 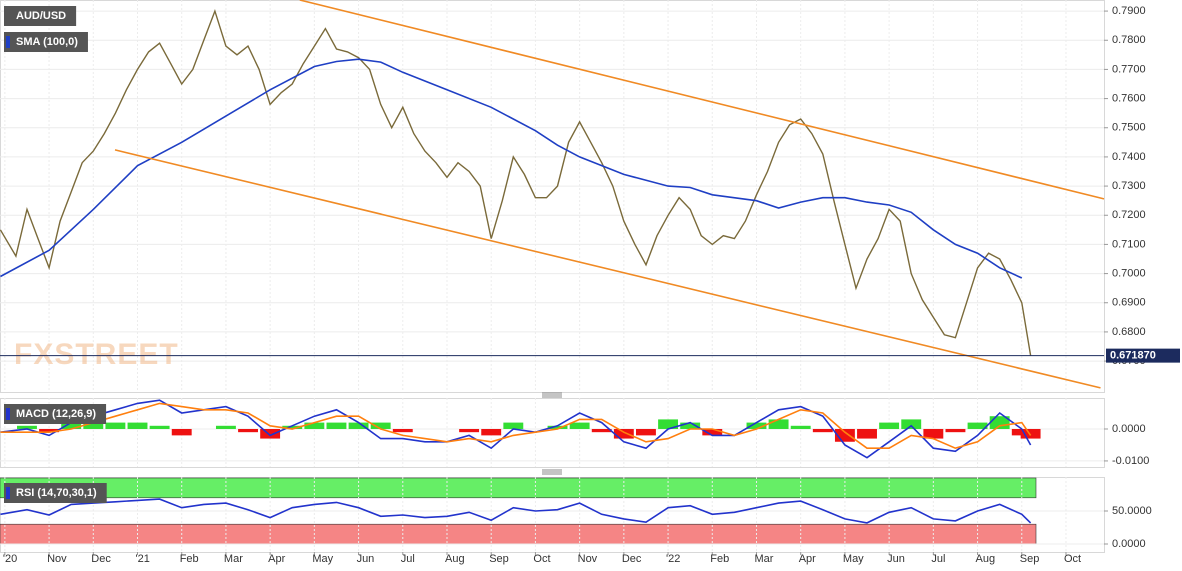 What do you see at coordinates (143, 559) in the screenshot?
I see `x-tick-label: '21` at bounding box center [143, 559].